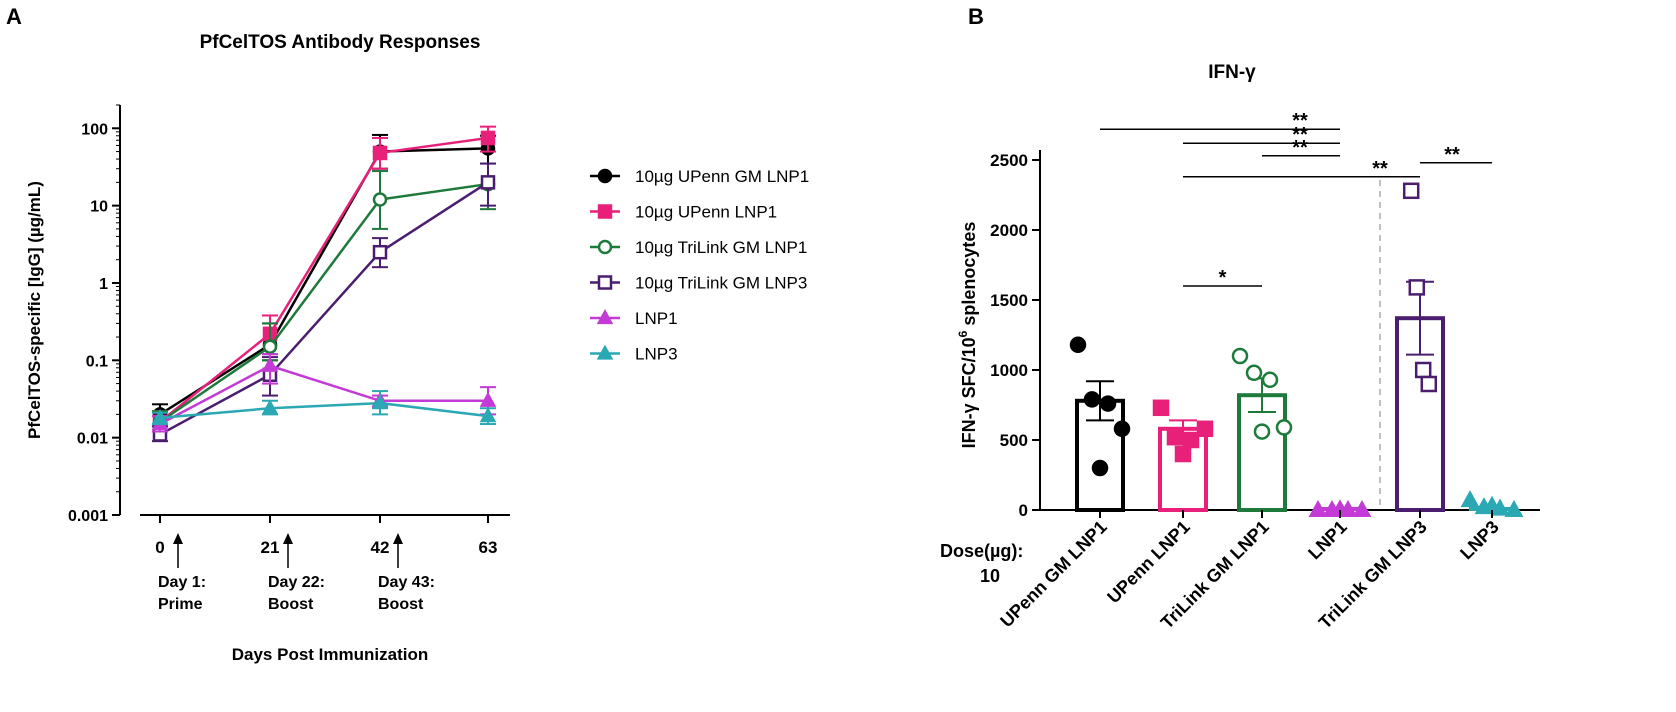  Describe the element at coordinates (1023, 510) in the screenshot. I see `chart-b-y-tick-label: 0` at that location.